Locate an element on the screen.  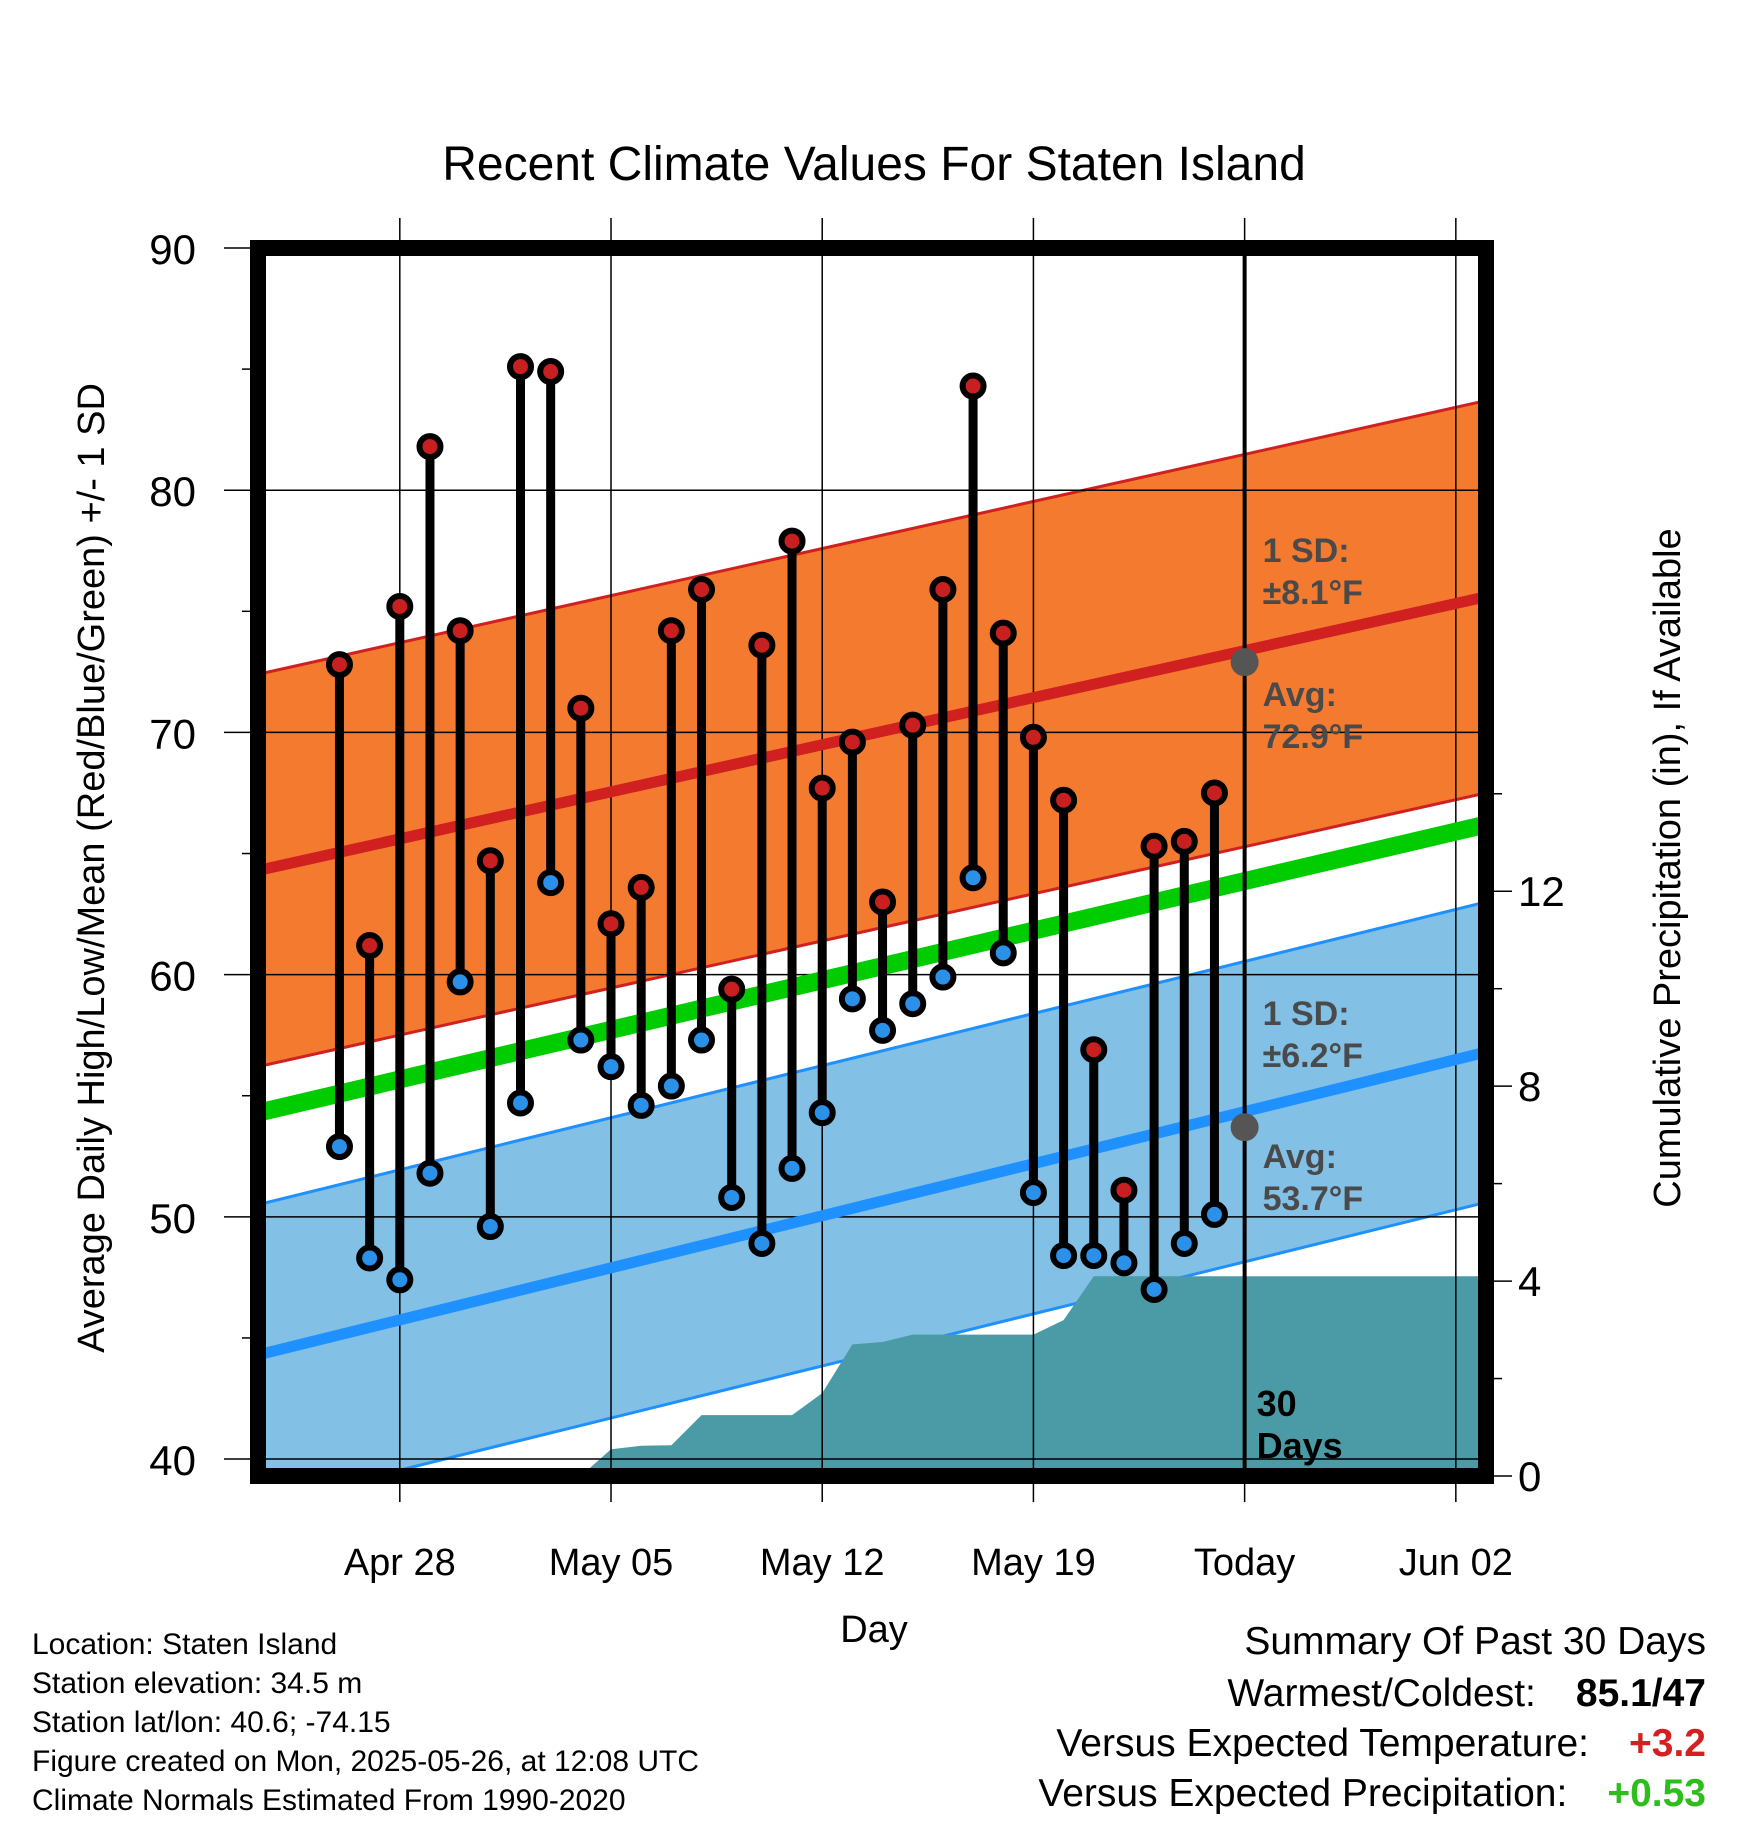
summary-temp-value: +3.2 is located at coordinates (1667, 1743).